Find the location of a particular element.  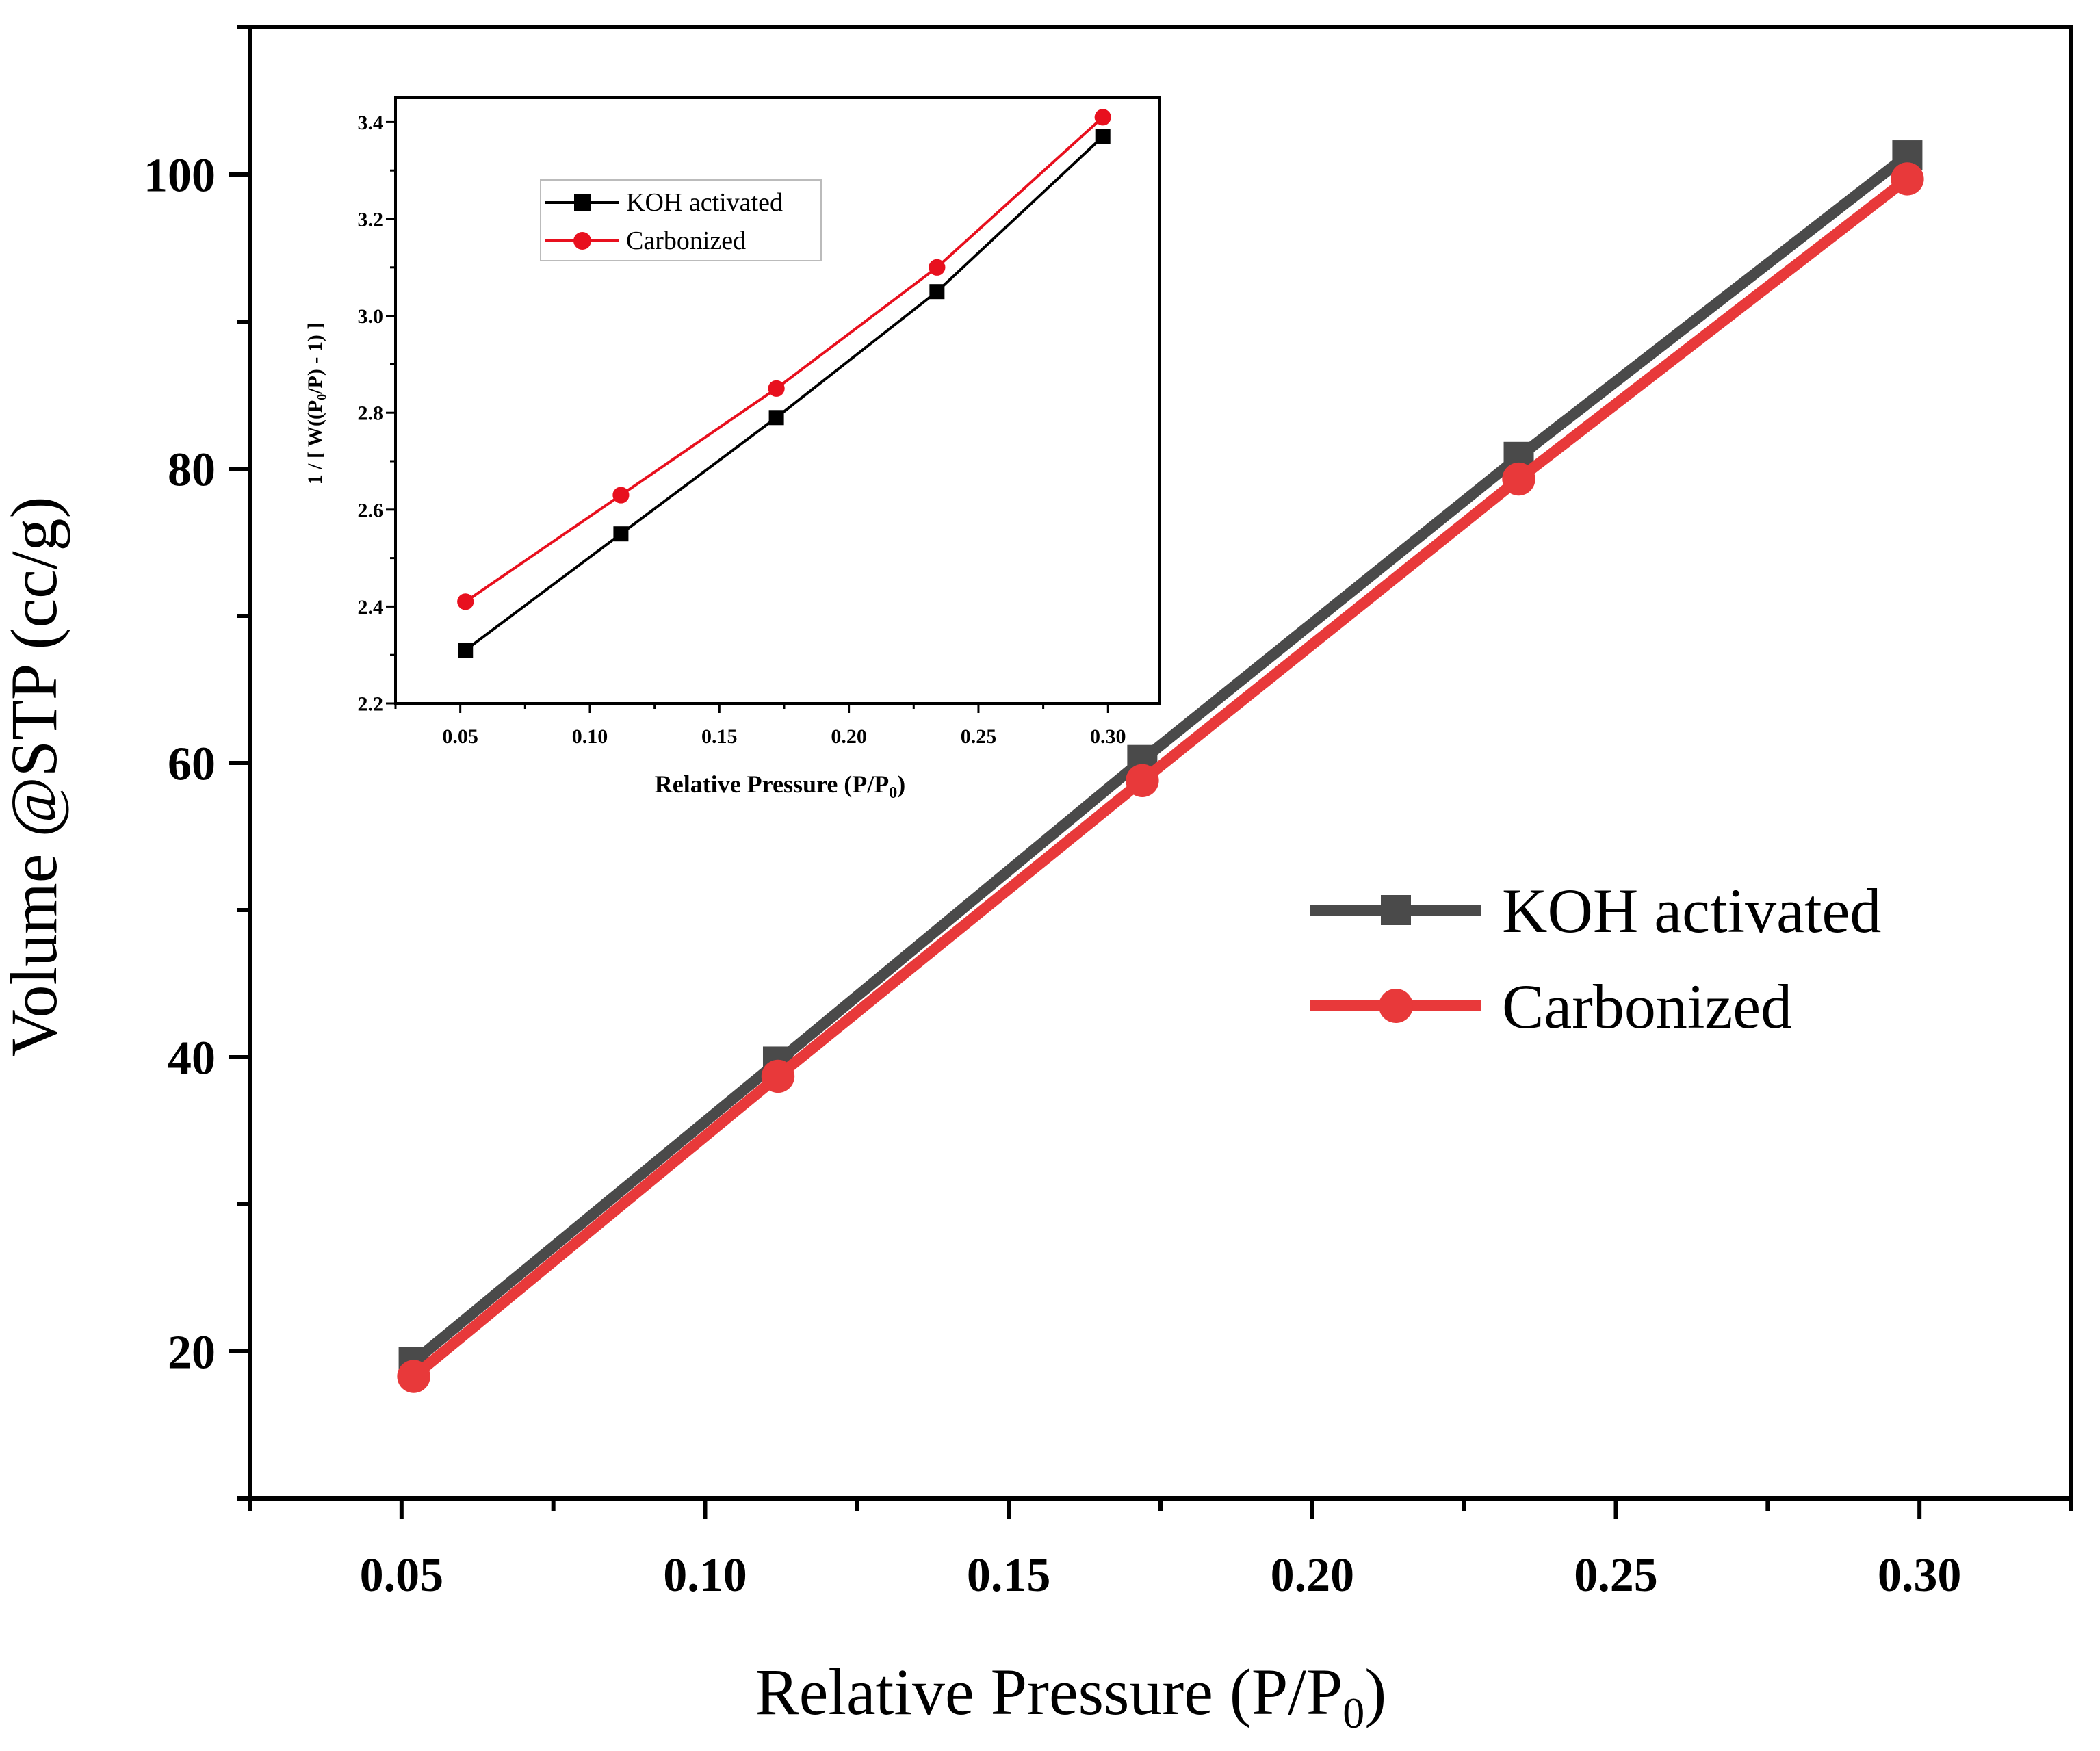

y-tick-label: 3.4 is located at coordinates (371, 123).